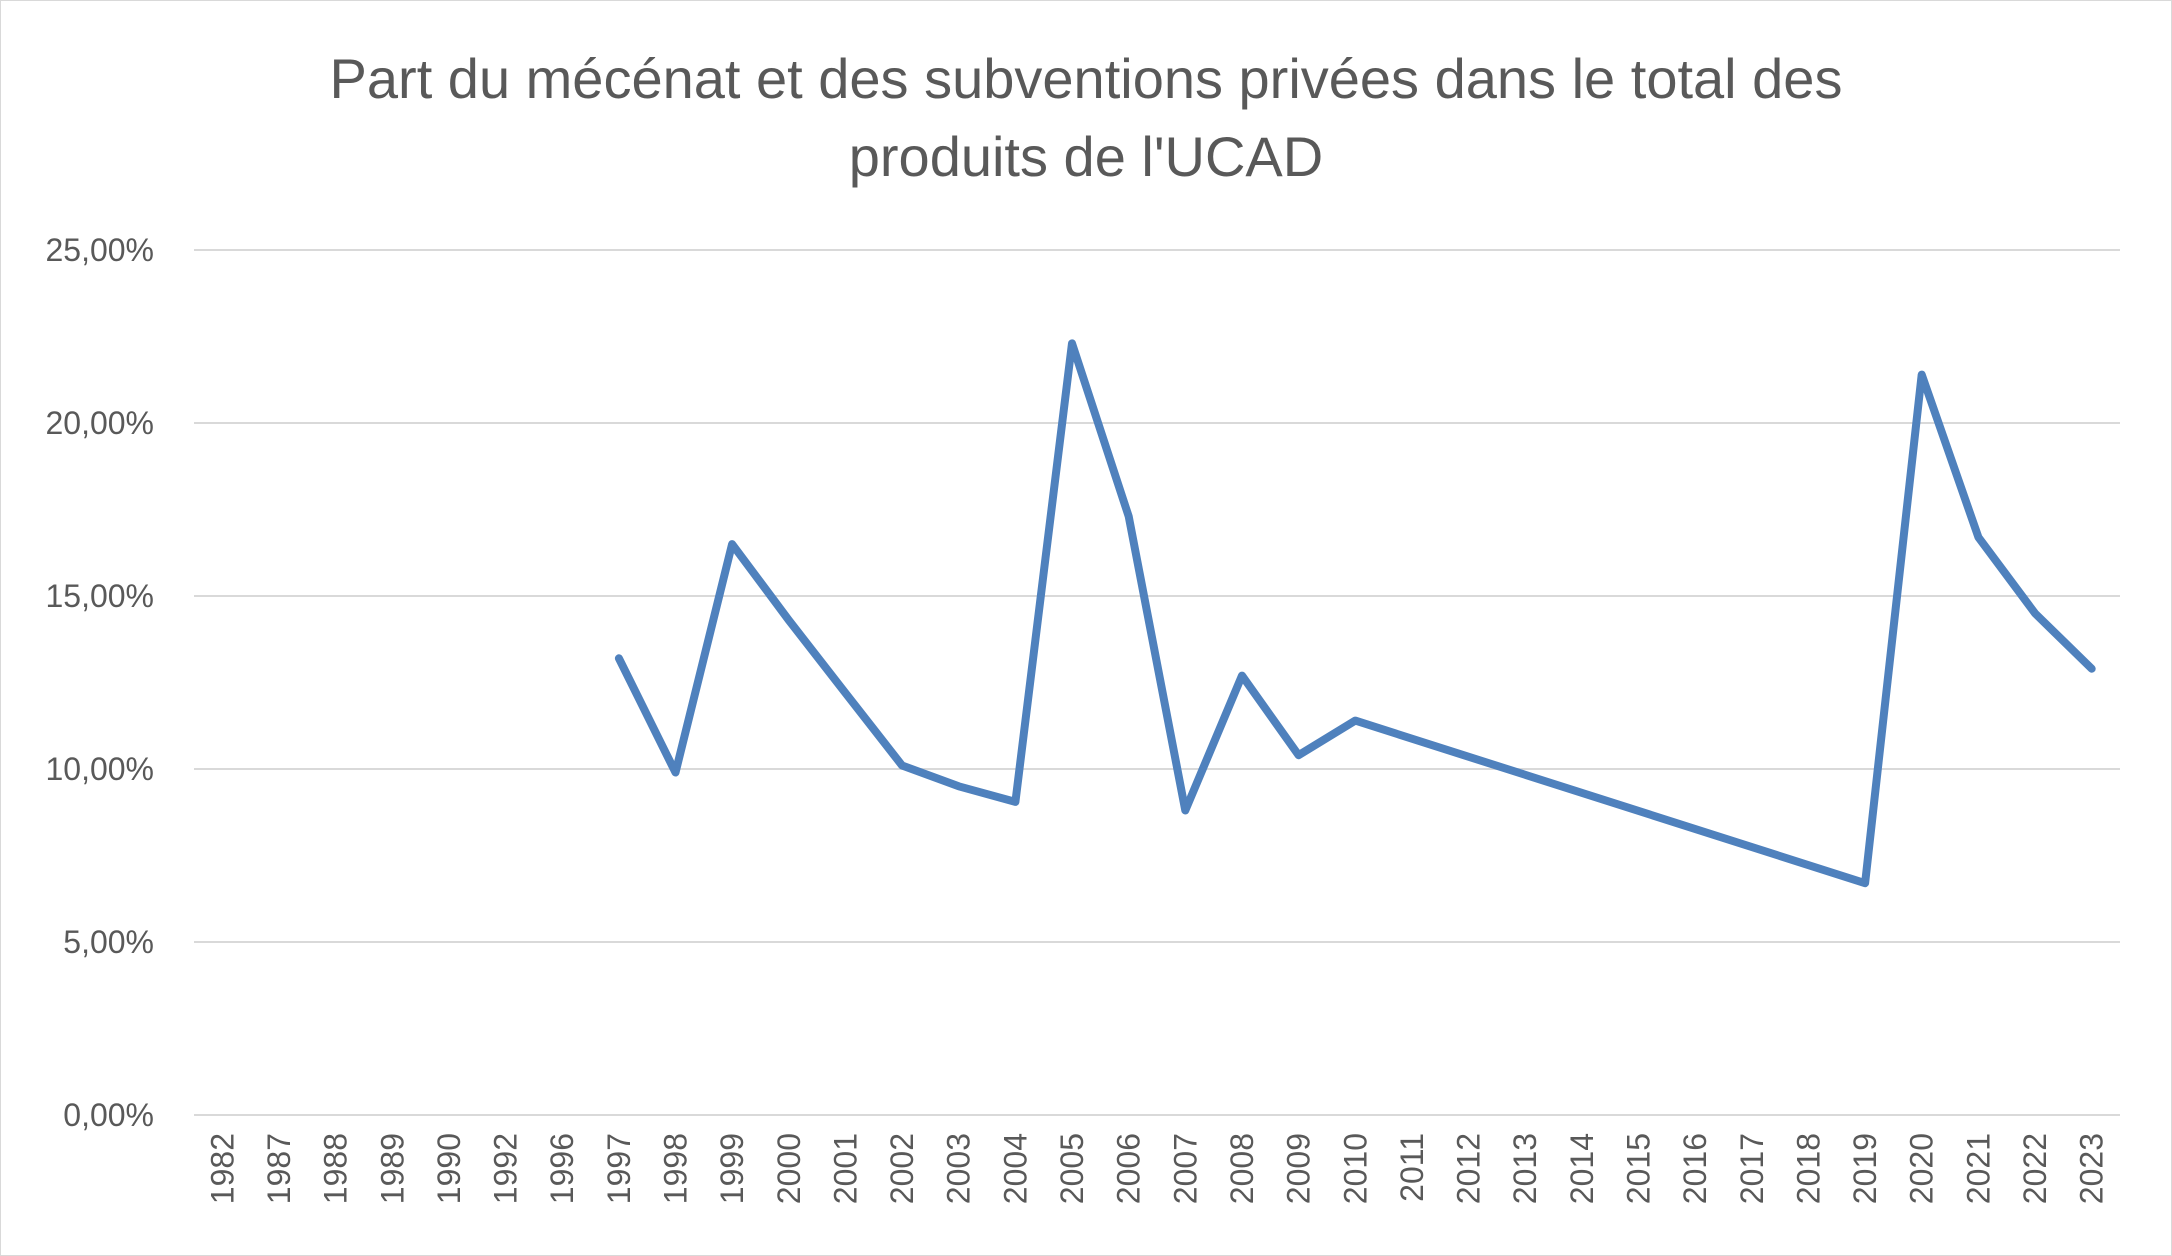 The image size is (2172, 1256). What do you see at coordinates (392, 1168) in the screenshot?
I see `x-tick-label: 1989` at bounding box center [392, 1168].